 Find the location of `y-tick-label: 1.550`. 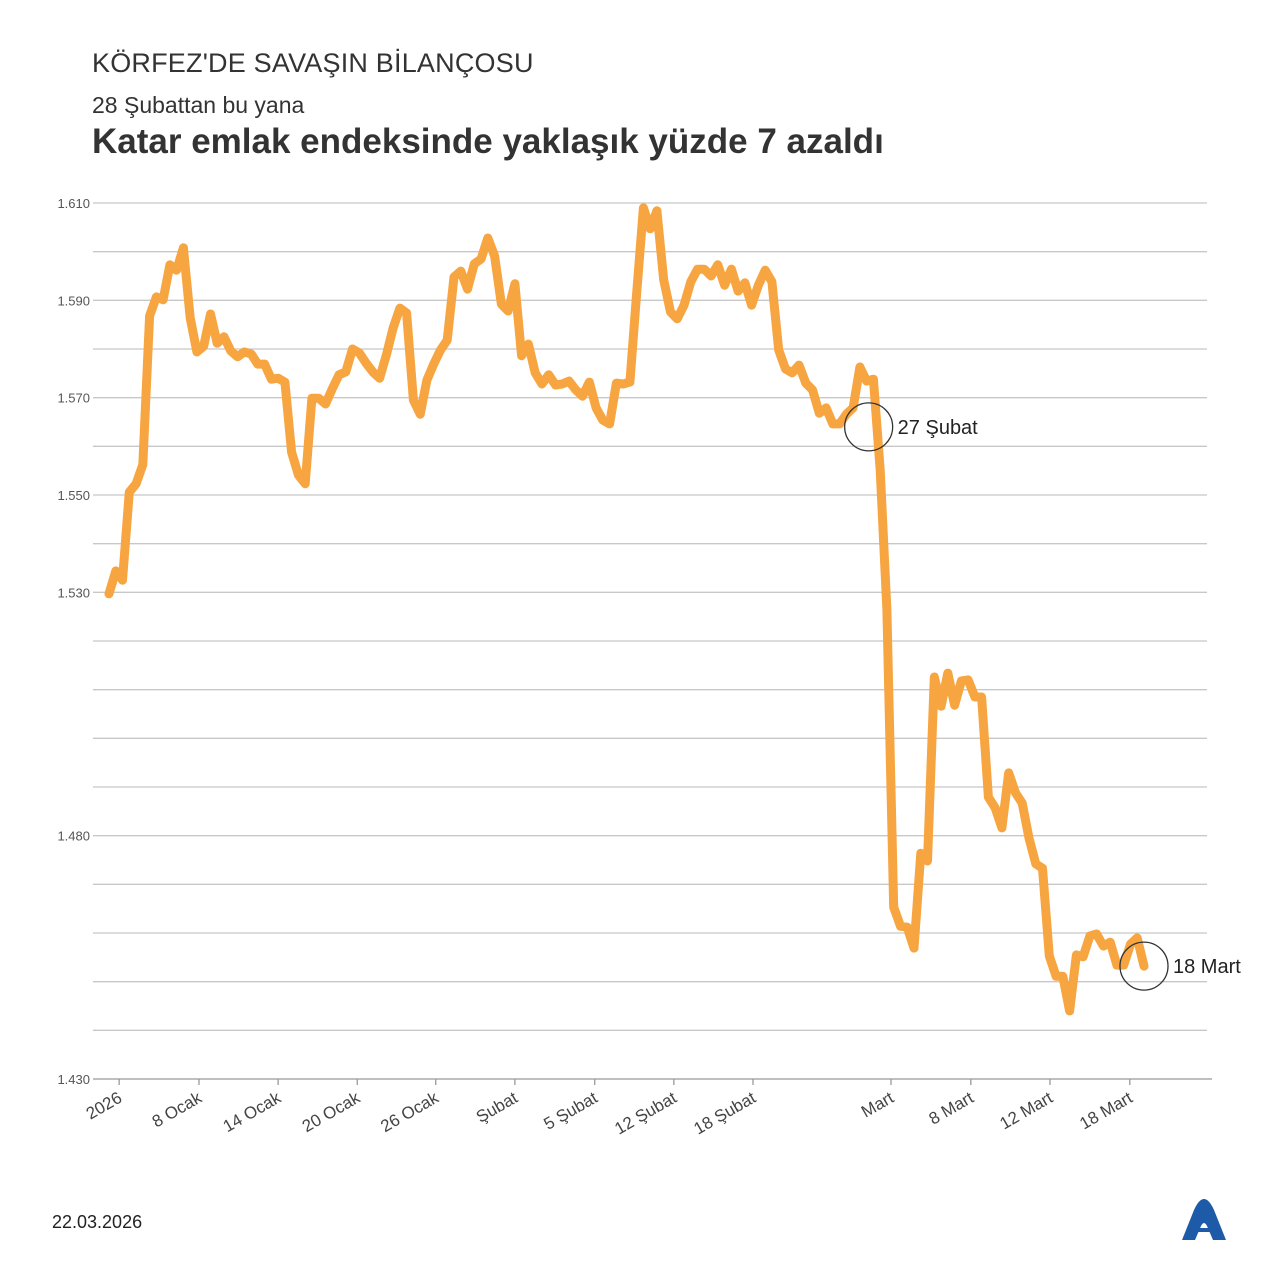

y-tick-label: 1.550 is located at coordinates (73, 495).